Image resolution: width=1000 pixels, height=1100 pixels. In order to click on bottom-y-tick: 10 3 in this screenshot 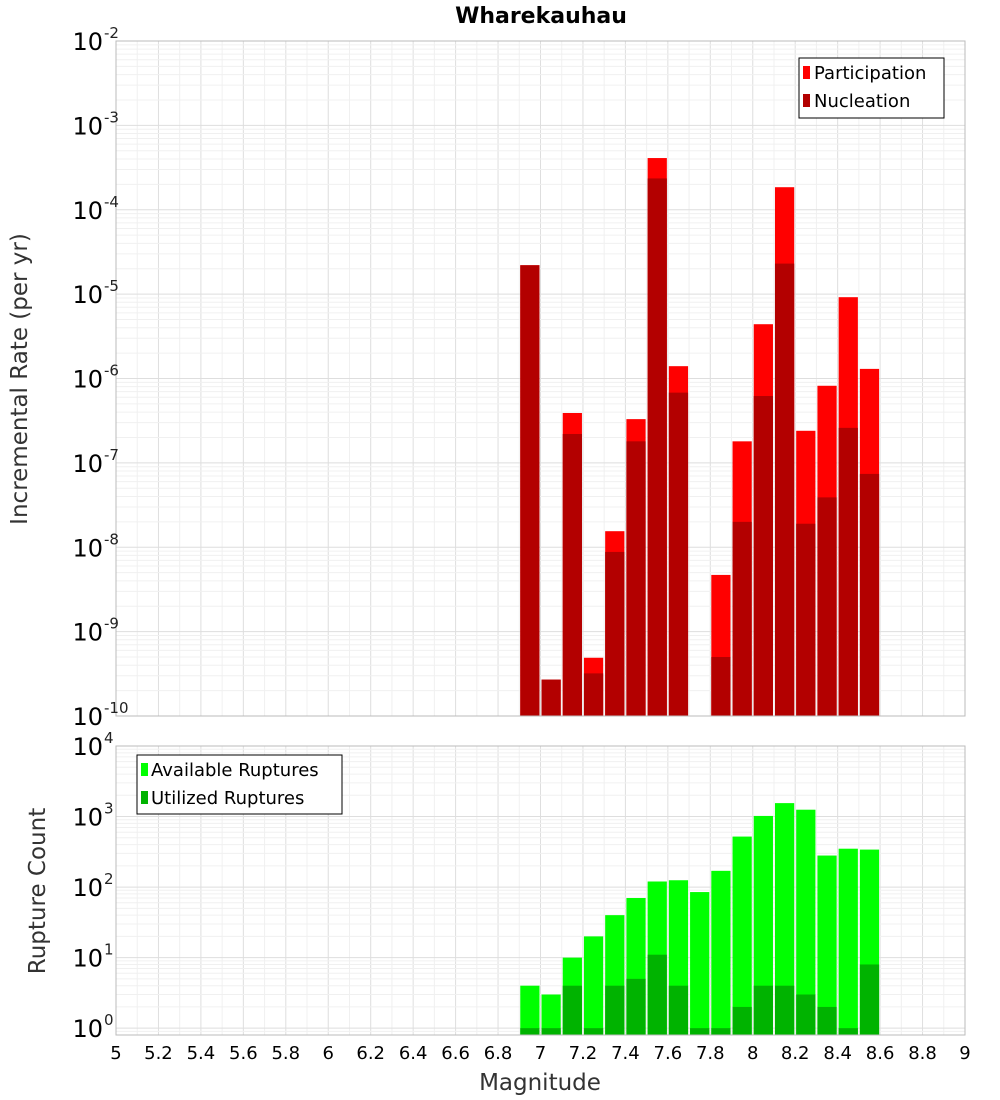, I will do `click(92, 816)`.